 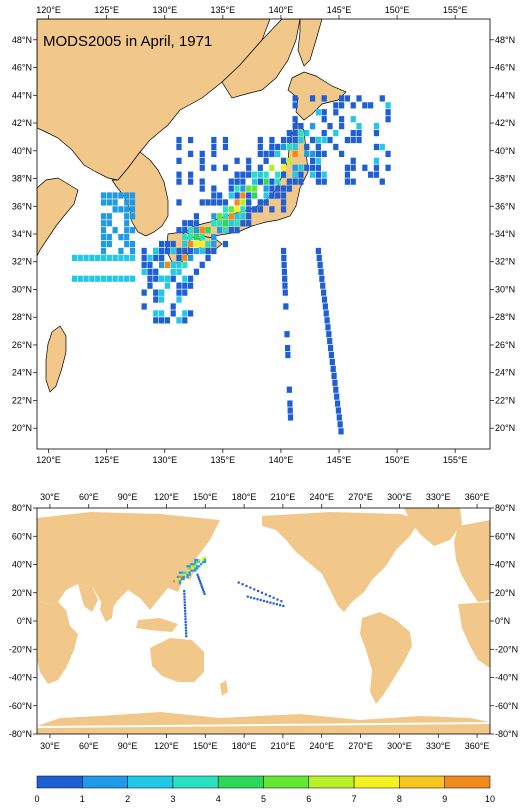 What do you see at coordinates (20, 706) in the screenshot?
I see `lat-label-left: -60°N` at bounding box center [20, 706].